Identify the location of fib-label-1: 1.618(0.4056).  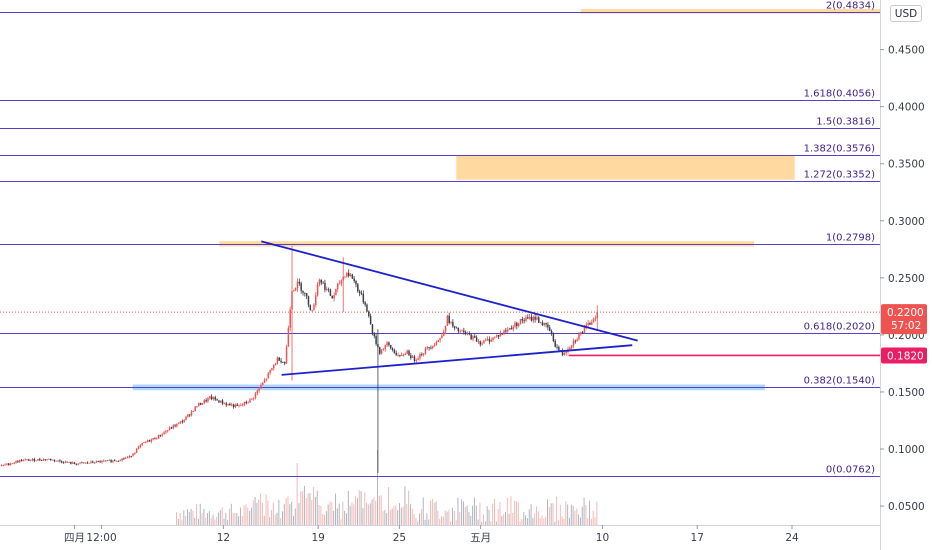
(840, 94).